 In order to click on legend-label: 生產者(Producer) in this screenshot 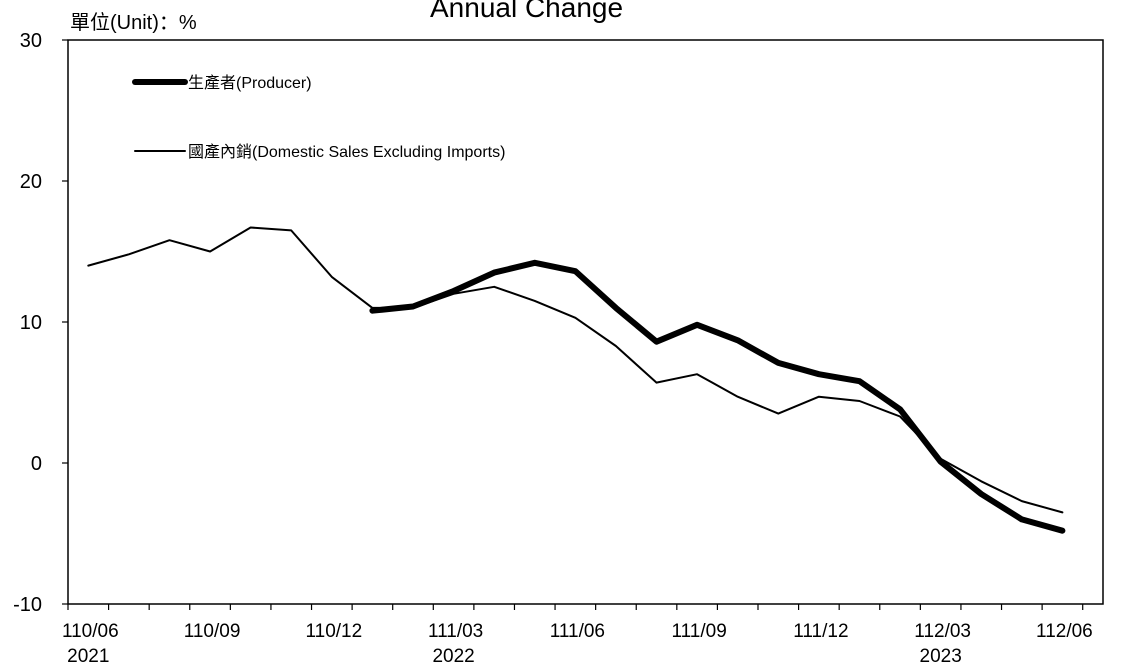, I will do `click(250, 83)`.